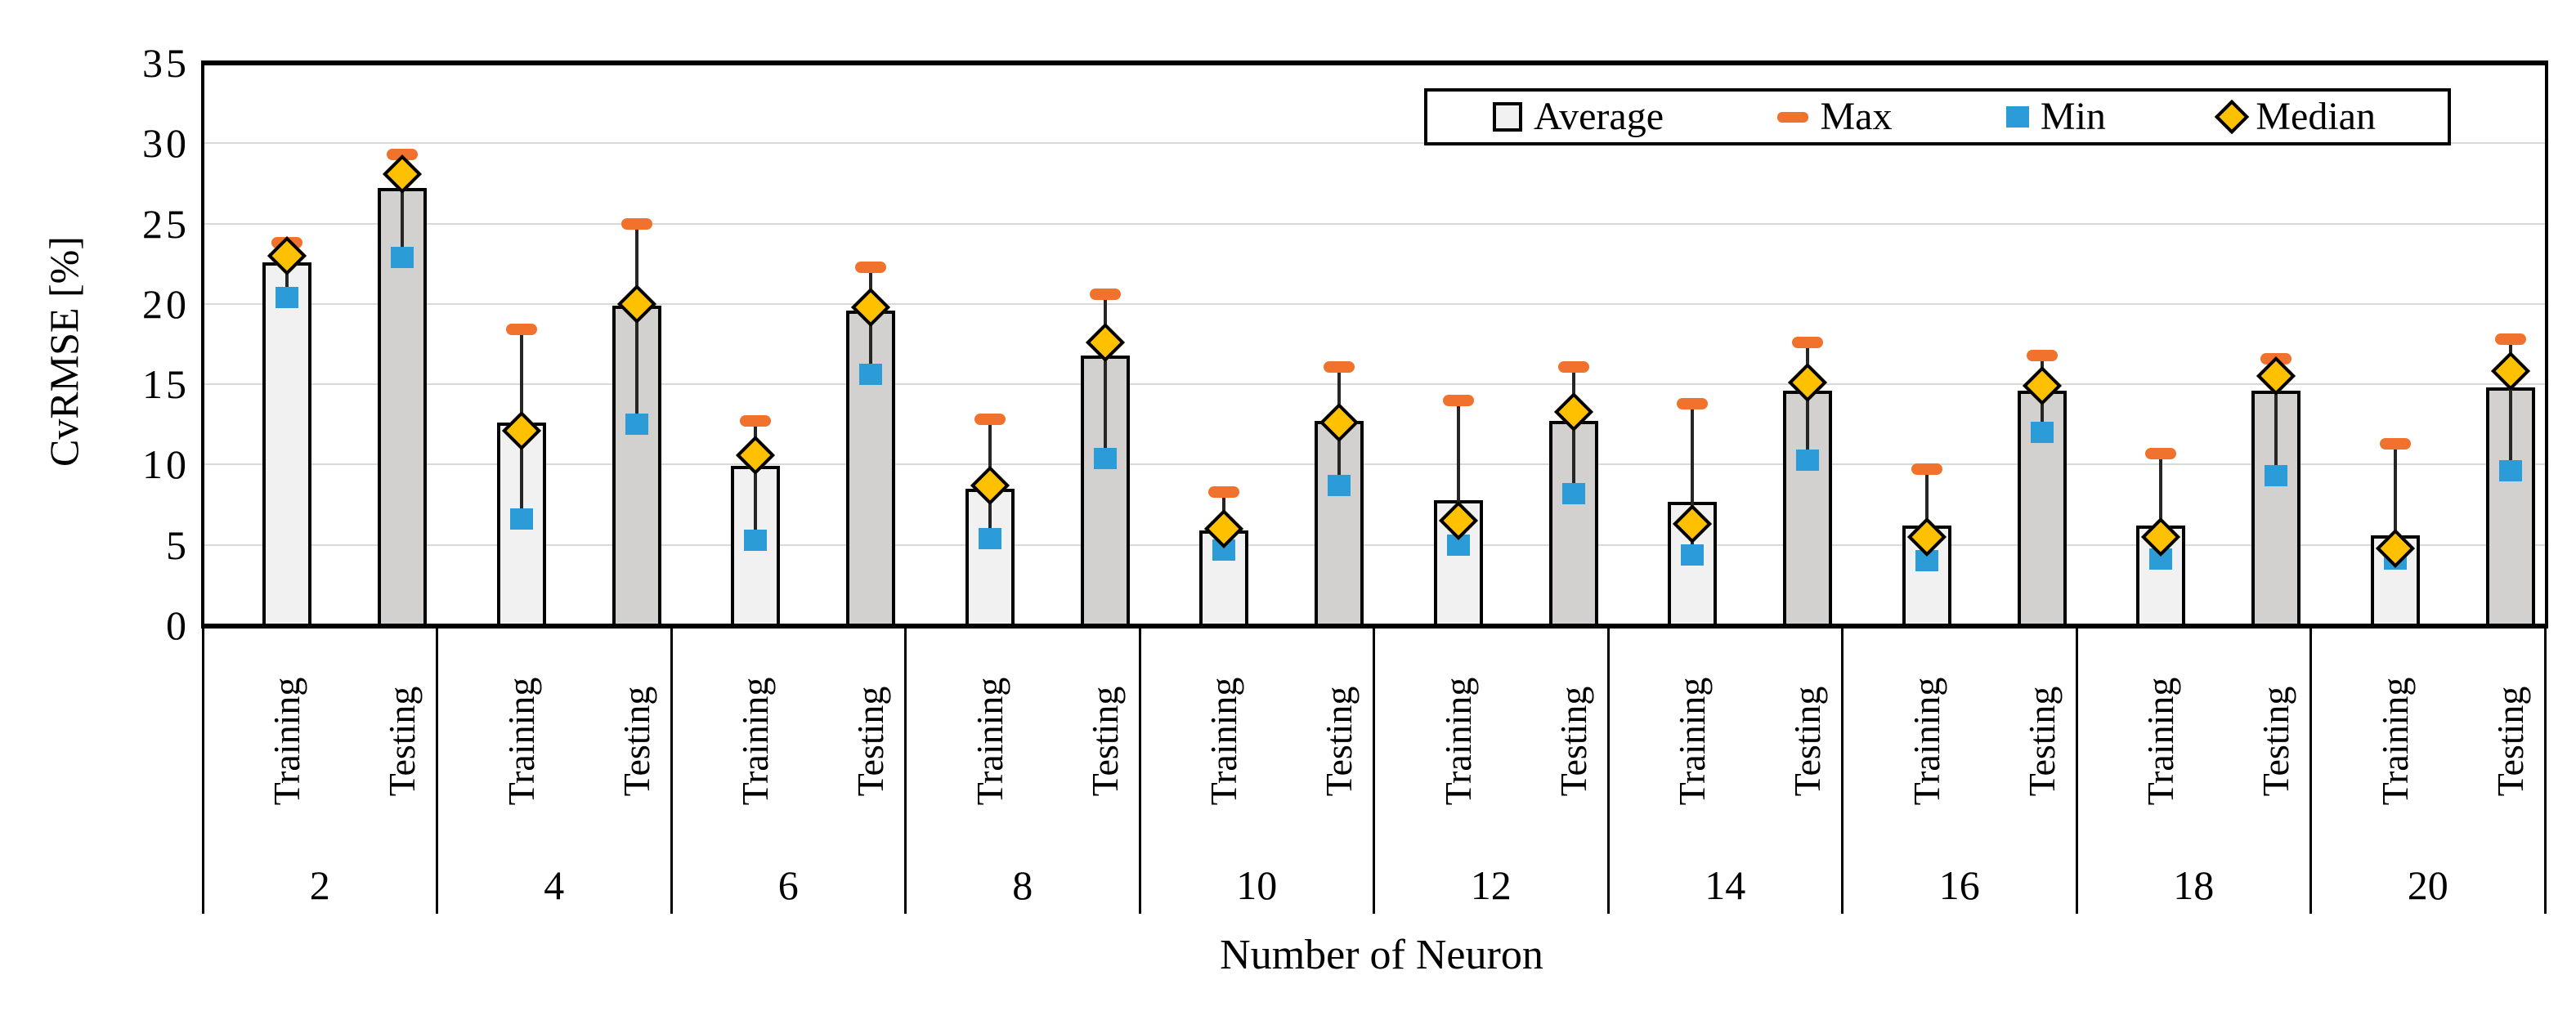 This screenshot has height=1020, width=2576. I want to click on x-tick-training-4: Training, so click(521, 742).